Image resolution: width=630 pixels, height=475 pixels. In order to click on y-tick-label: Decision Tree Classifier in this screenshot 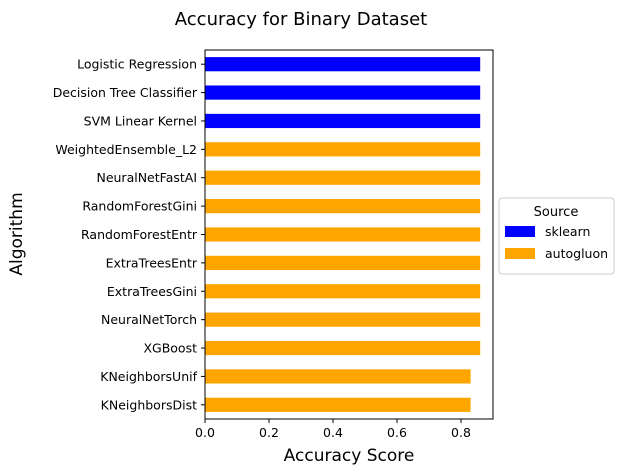, I will do `click(125, 92)`.